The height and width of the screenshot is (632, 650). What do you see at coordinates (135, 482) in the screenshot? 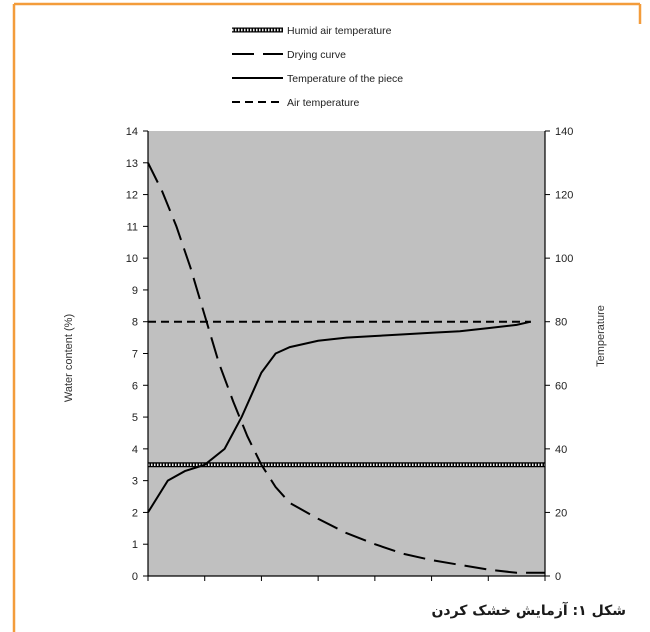
I see `y-tick-label-left: 3` at bounding box center [135, 482].